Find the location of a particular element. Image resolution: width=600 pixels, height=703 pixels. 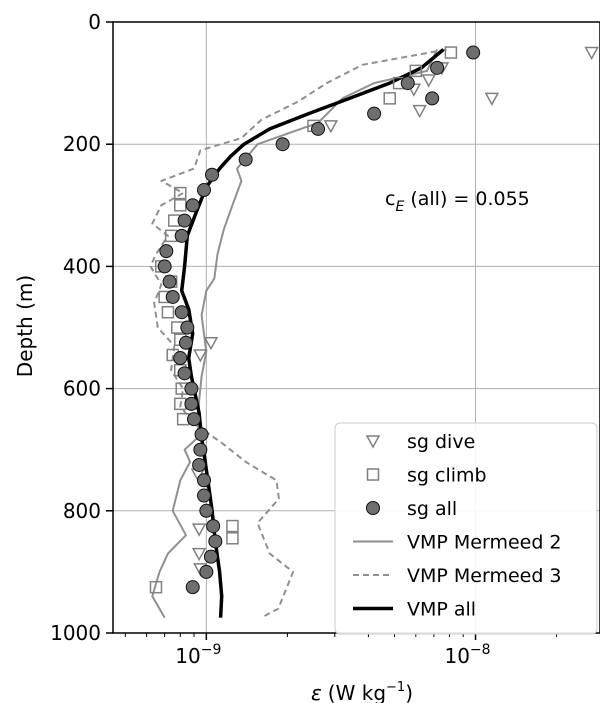

legend-entry: VMP all is located at coordinates (414, 610).